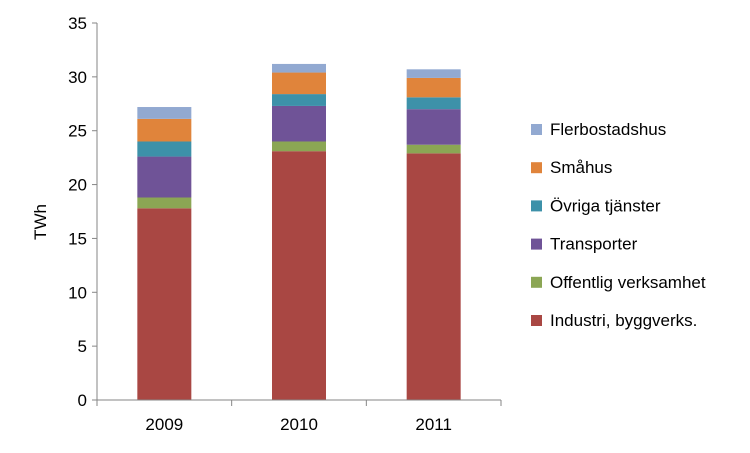 The height and width of the screenshot is (453, 750). I want to click on x-axis-ticks: 2009 2010 2011, so click(299, 417).